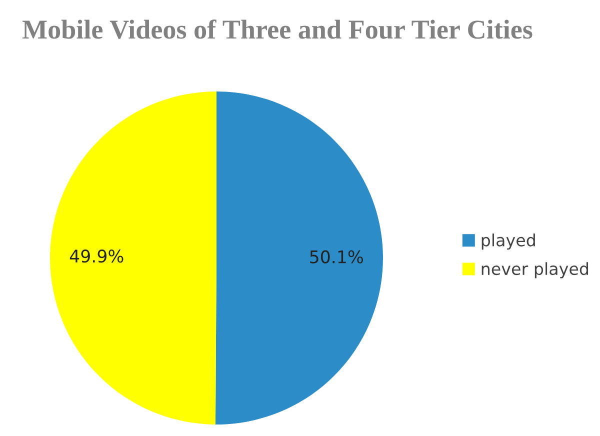 The image size is (600, 436). Describe the element at coordinates (508, 242) in the screenshot. I see `legend-label: played` at that location.